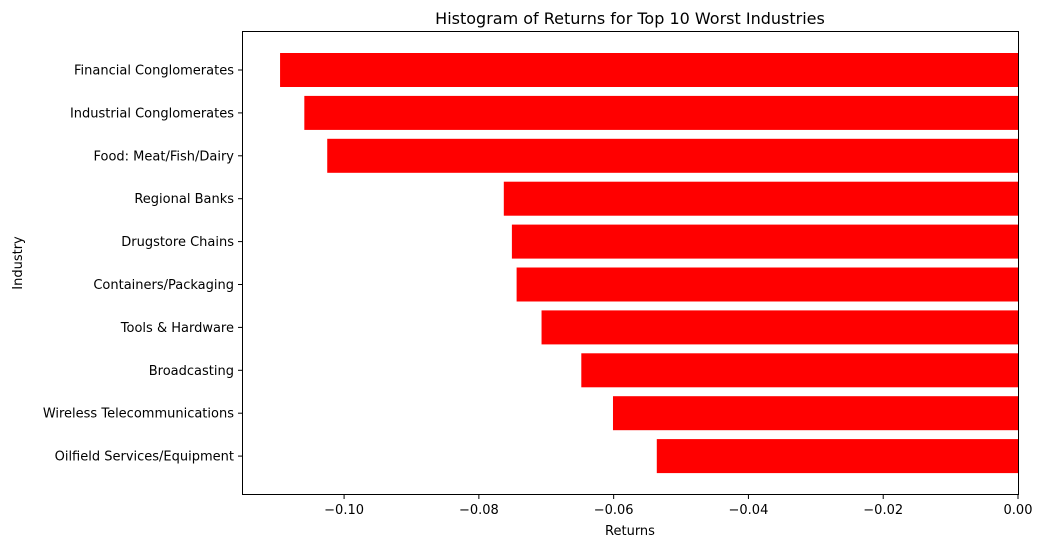 This screenshot has width=1043, height=547. What do you see at coordinates (614, 510) in the screenshot?
I see `x-tick-label: −0.06` at bounding box center [614, 510].